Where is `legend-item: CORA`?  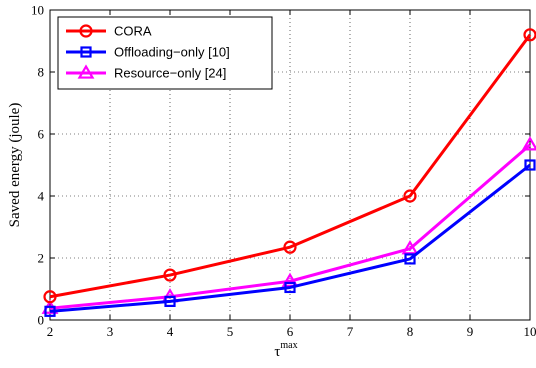 legend-item: CORA is located at coordinates (109, 31).